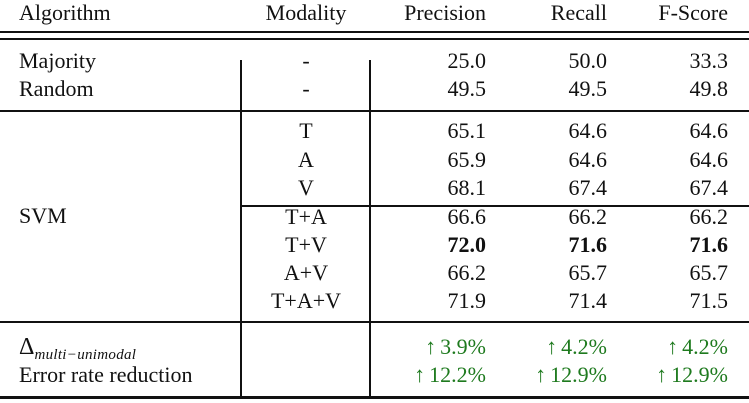 This screenshot has height=403, width=749. I want to click on modality-left-rule, so click(241, 229).